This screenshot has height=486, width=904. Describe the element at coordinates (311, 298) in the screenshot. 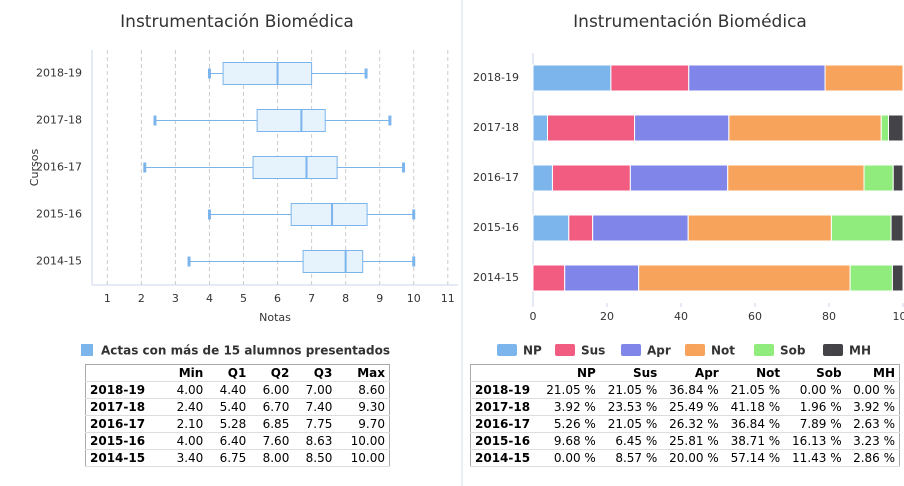

I see `x-tick-label: 7` at that location.